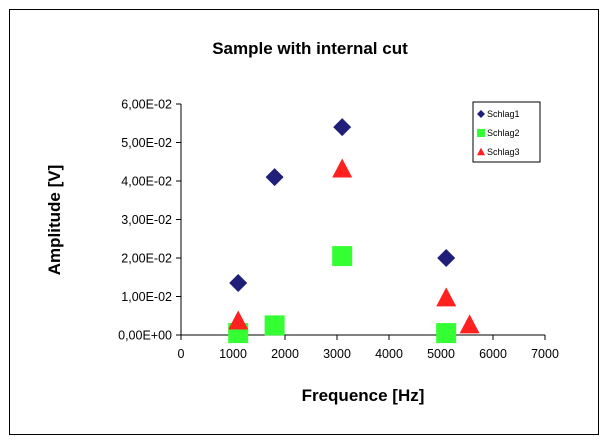  What do you see at coordinates (54, 220) in the screenshot?
I see `y-axis-label: Amplitude [V]` at bounding box center [54, 220].